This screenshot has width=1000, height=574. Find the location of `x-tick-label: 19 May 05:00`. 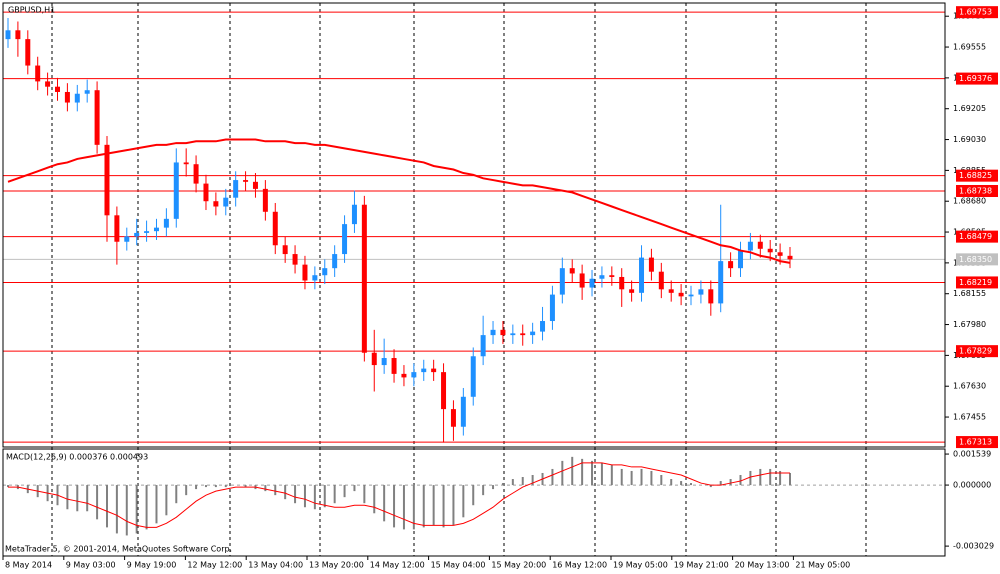

x-tick-label: 19 May 05:00 is located at coordinates (640, 565).